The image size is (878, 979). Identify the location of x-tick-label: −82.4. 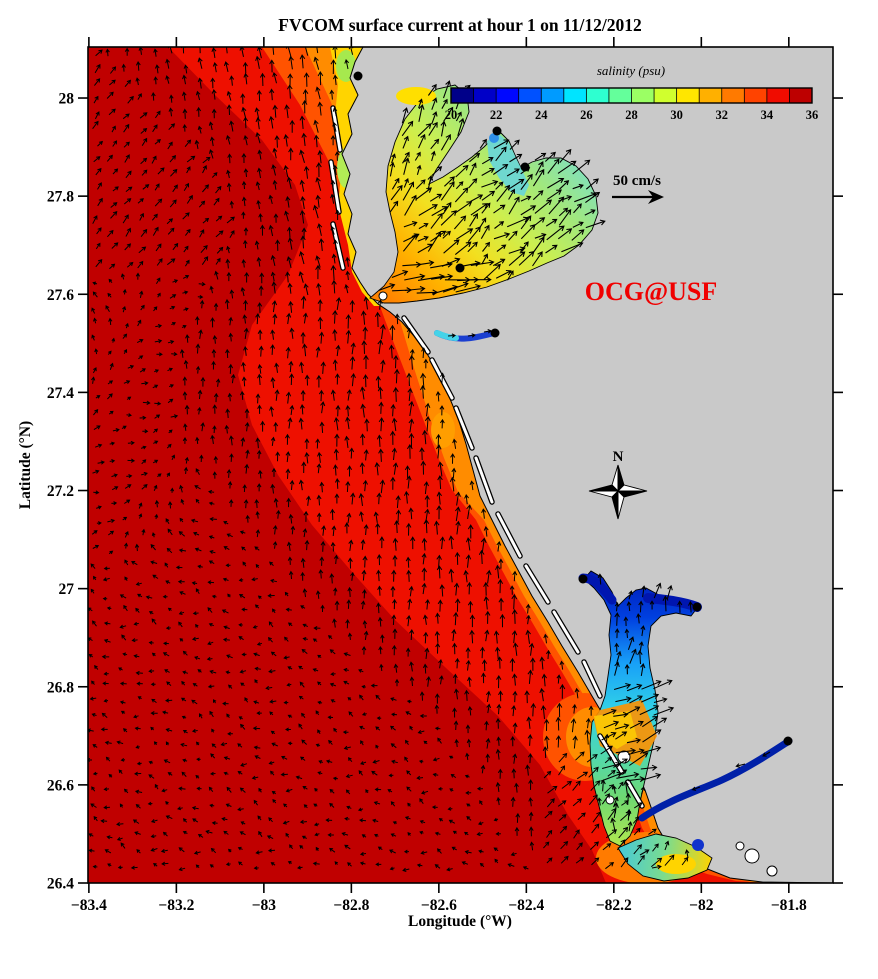
(526, 905).